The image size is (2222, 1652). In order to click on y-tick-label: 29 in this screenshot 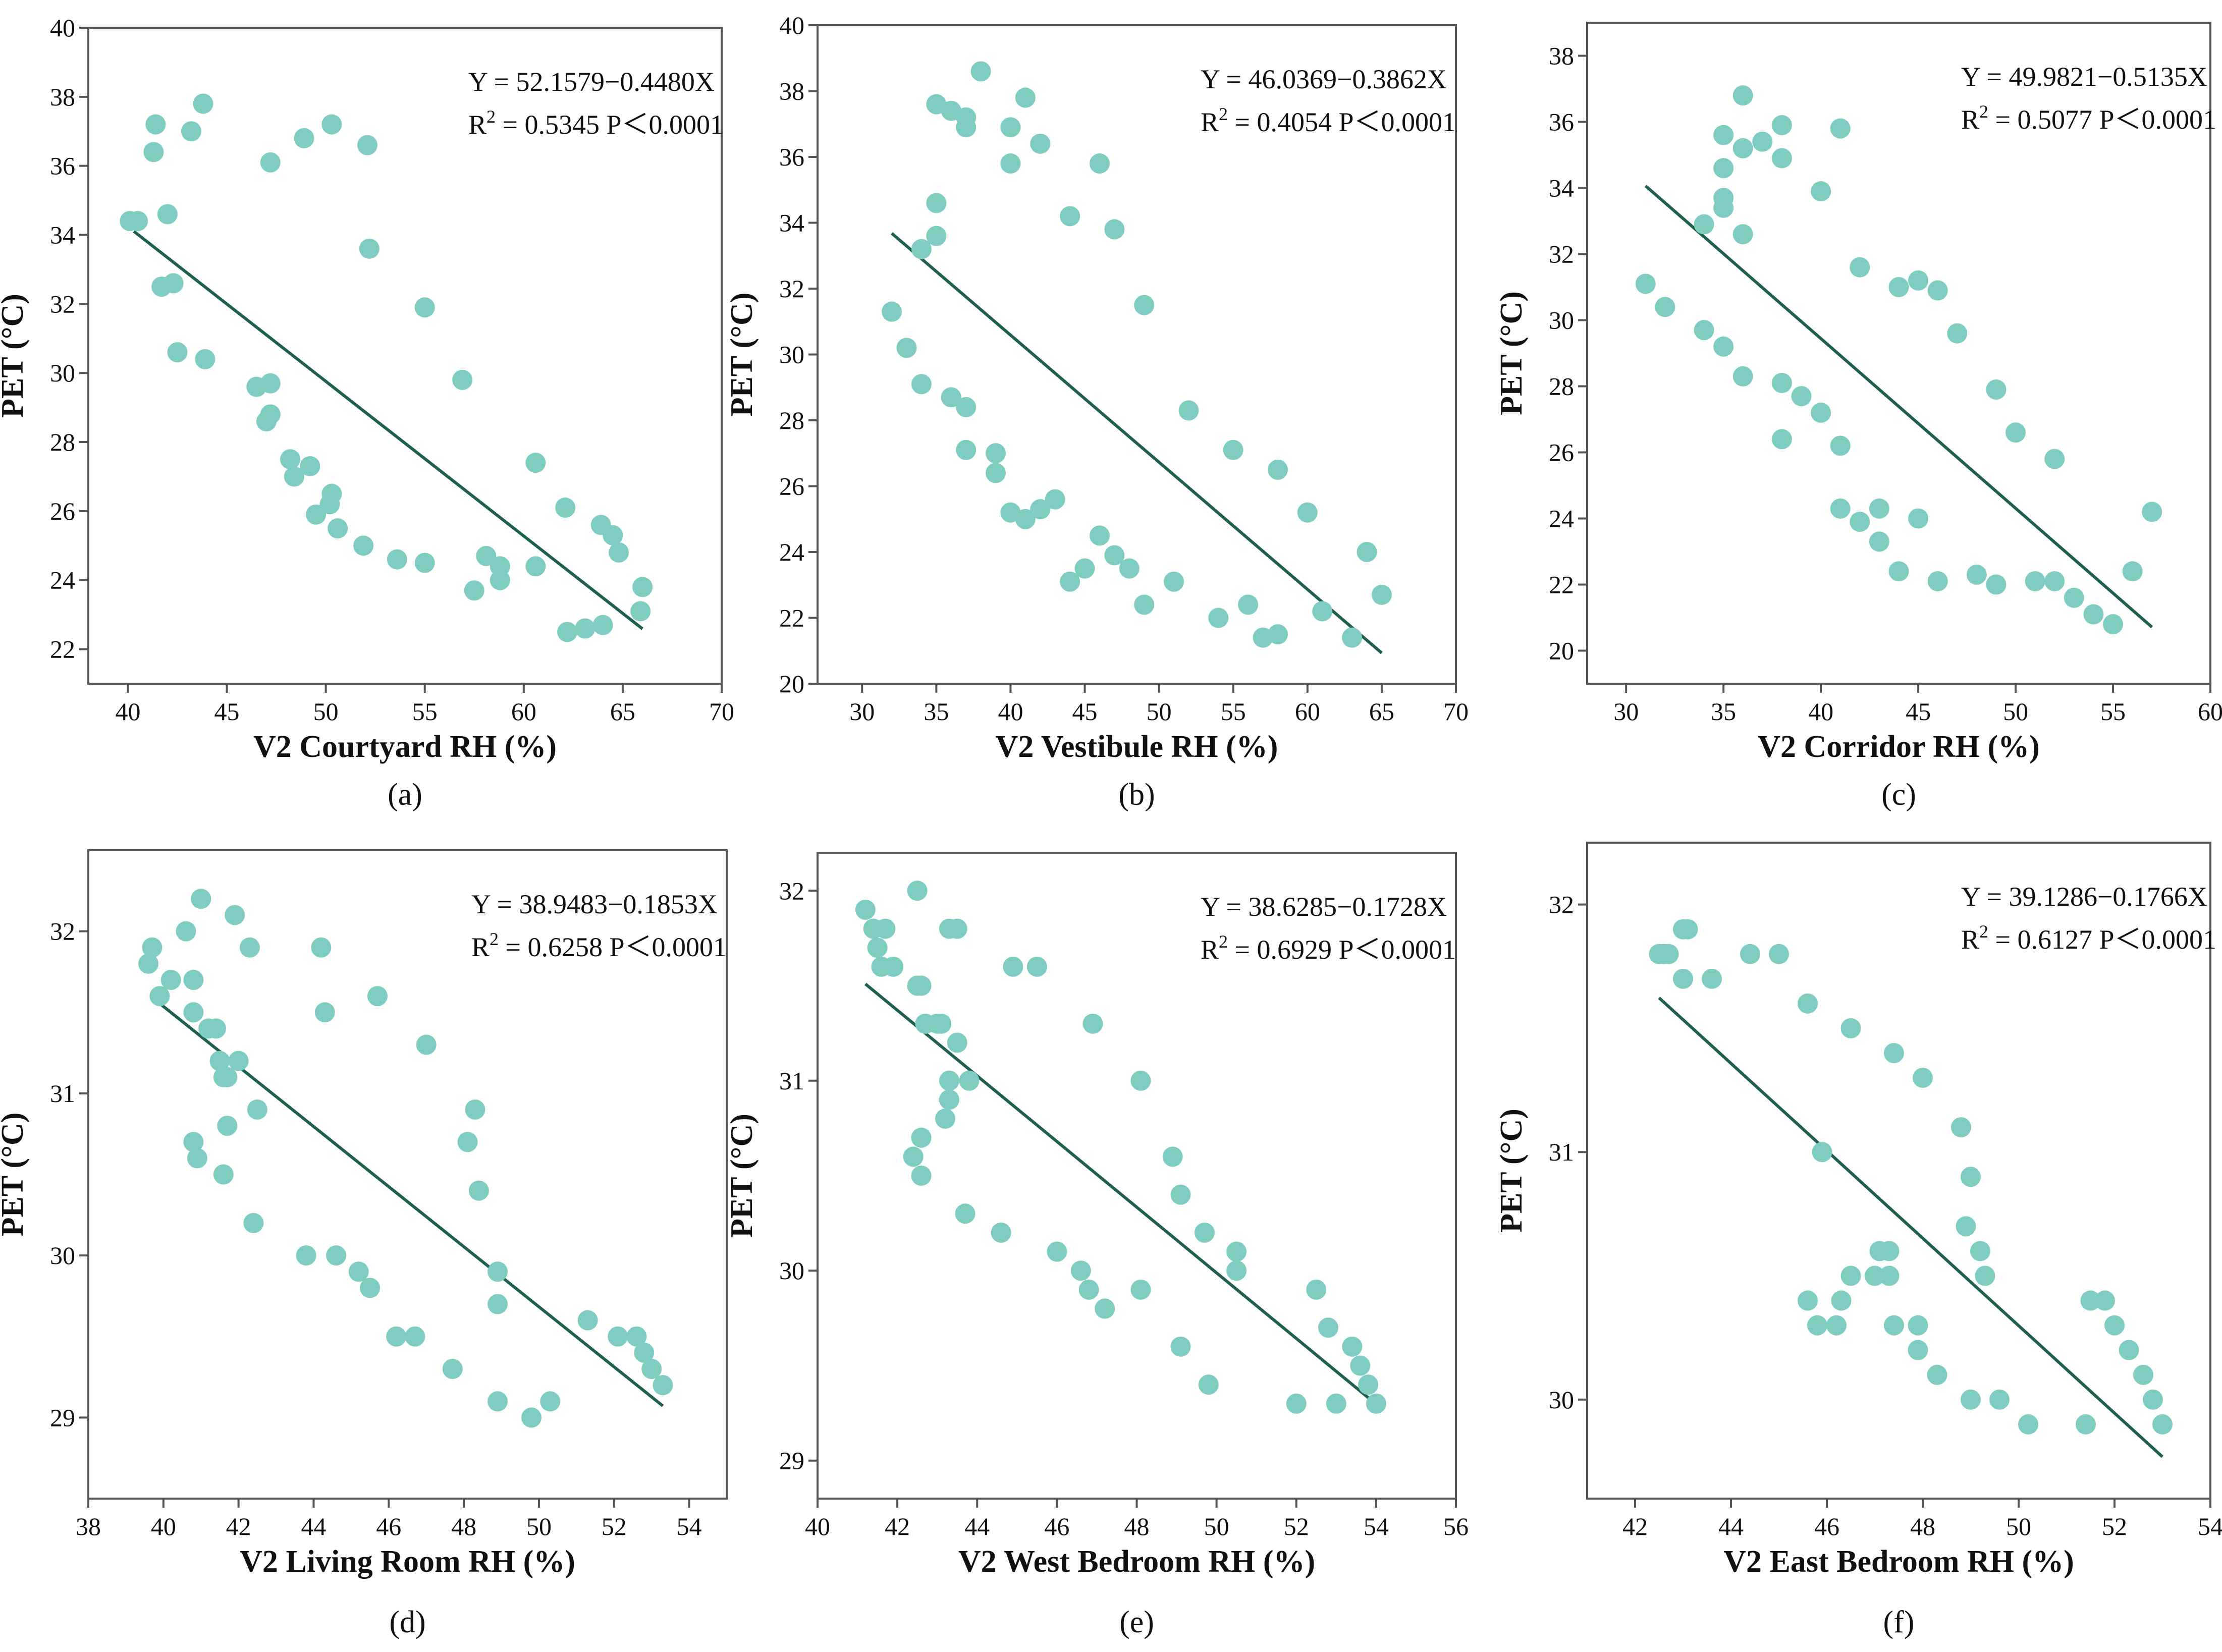, I will do `click(791, 1461)`.